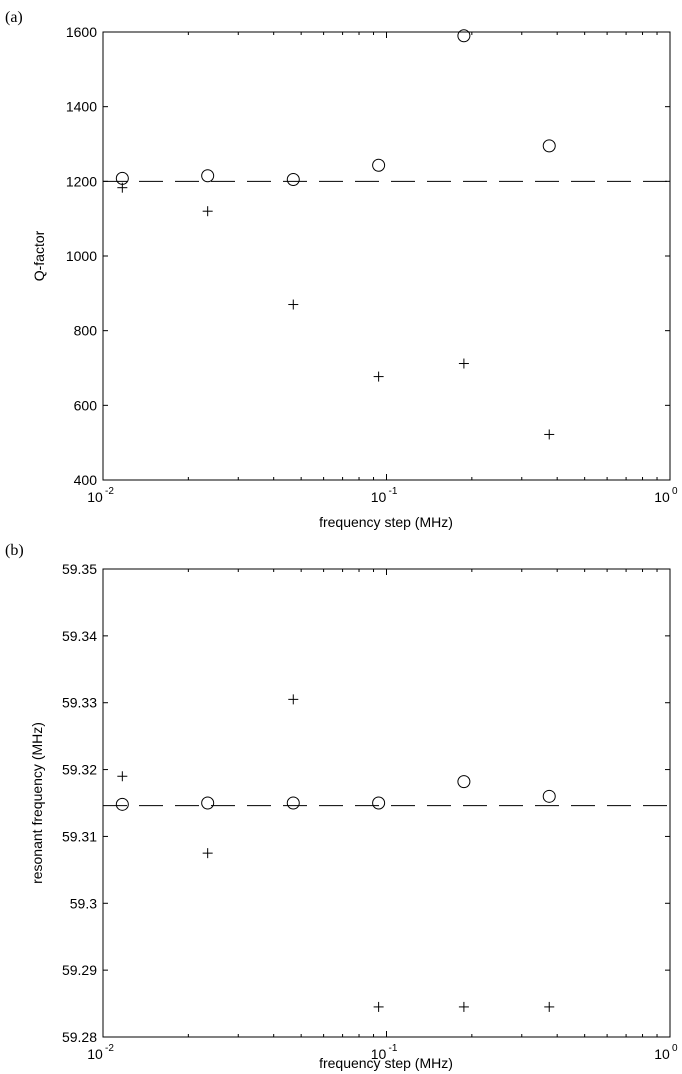 Image resolution: width=682 pixels, height=1074 pixels. I want to click on panel-a-x-tick-label-exponent: -2, so click(109, 491).